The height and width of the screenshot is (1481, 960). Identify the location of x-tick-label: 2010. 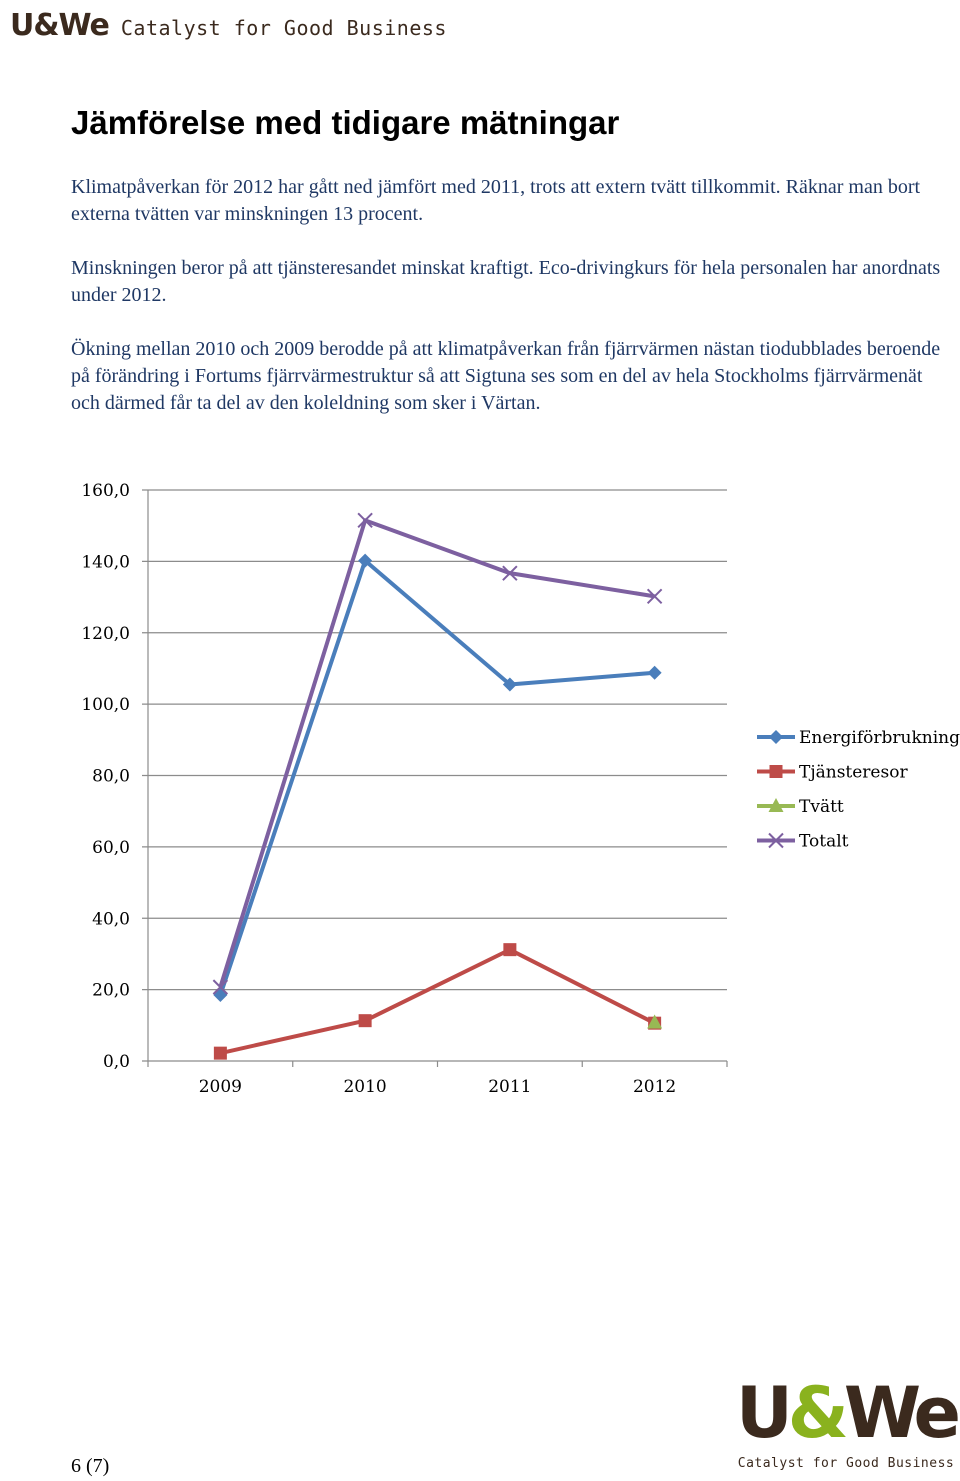
(364, 1087).